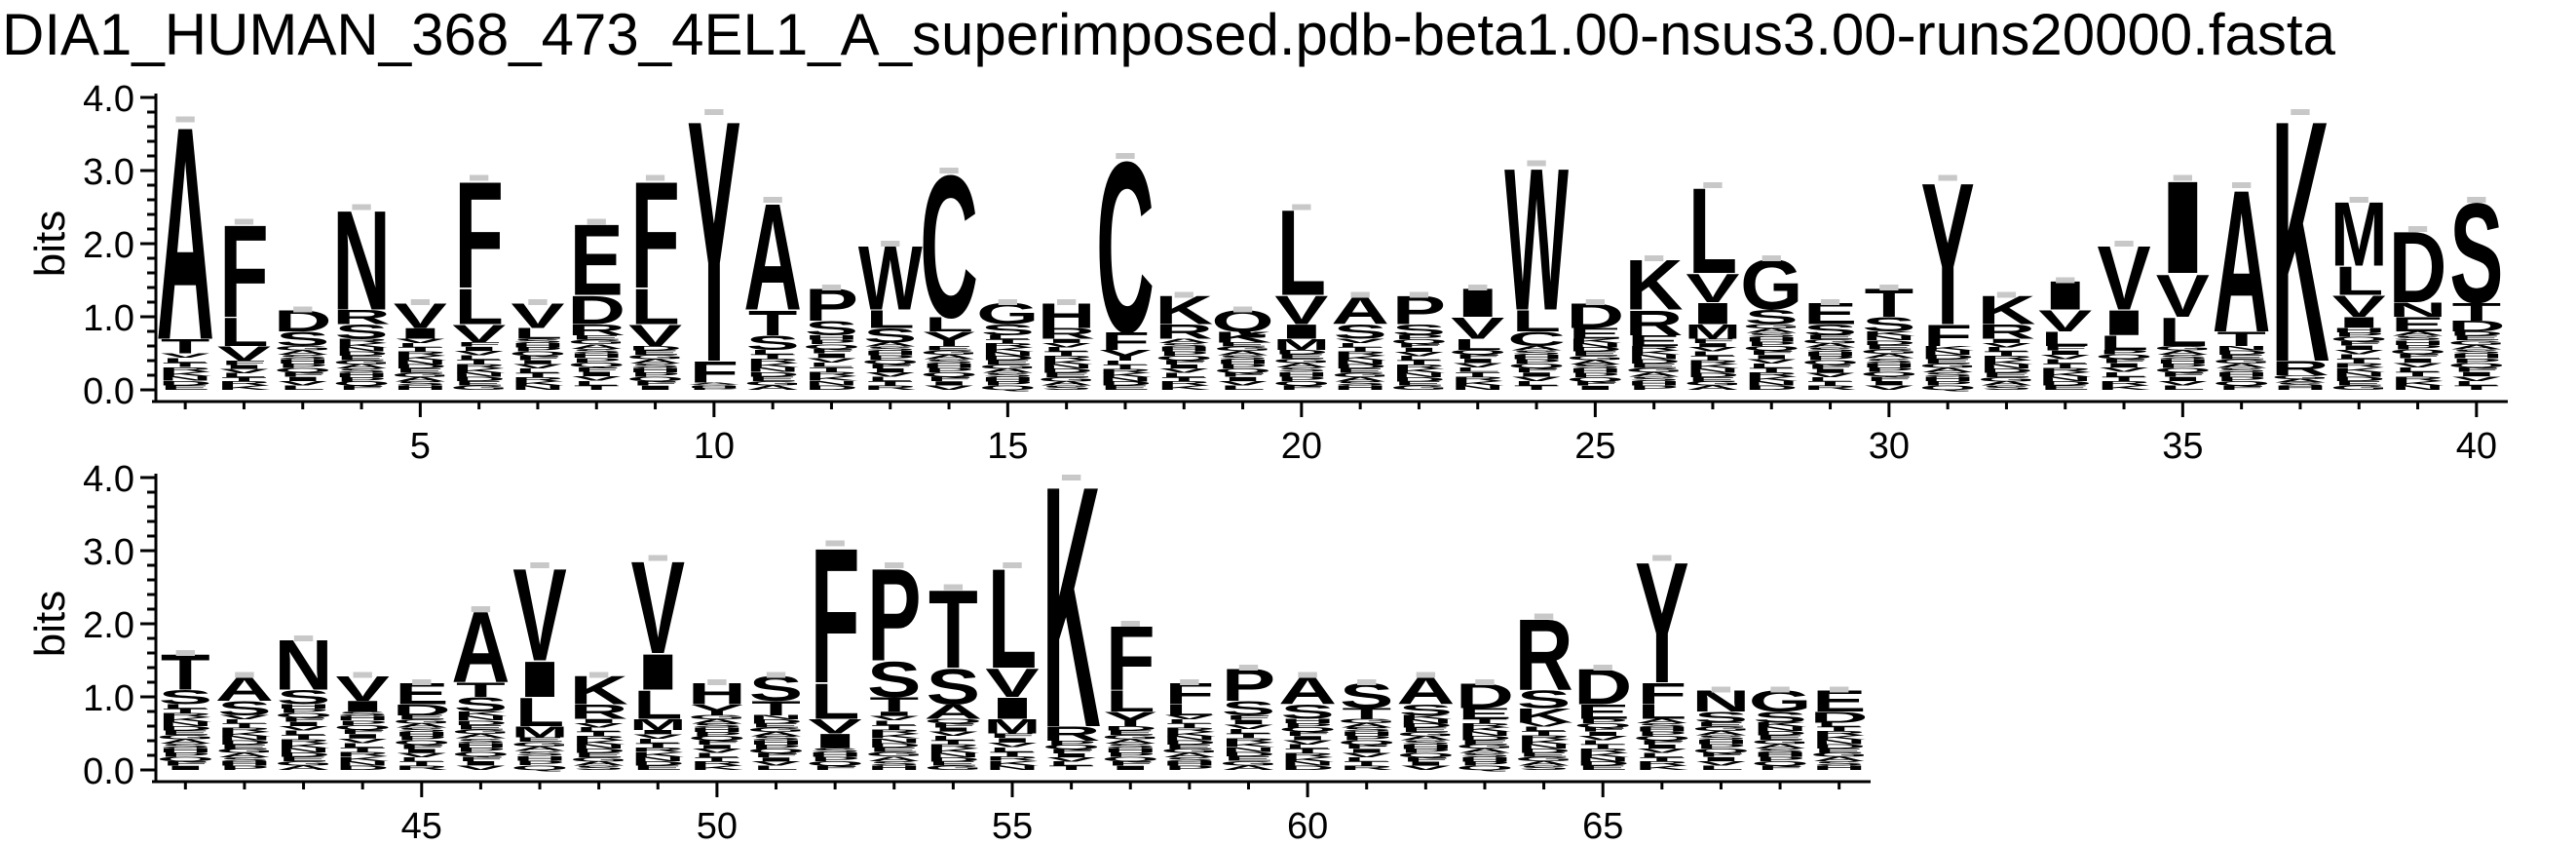 This screenshot has width=2576, height=845. I want to click on logo-letter: C, so click(949, 247).